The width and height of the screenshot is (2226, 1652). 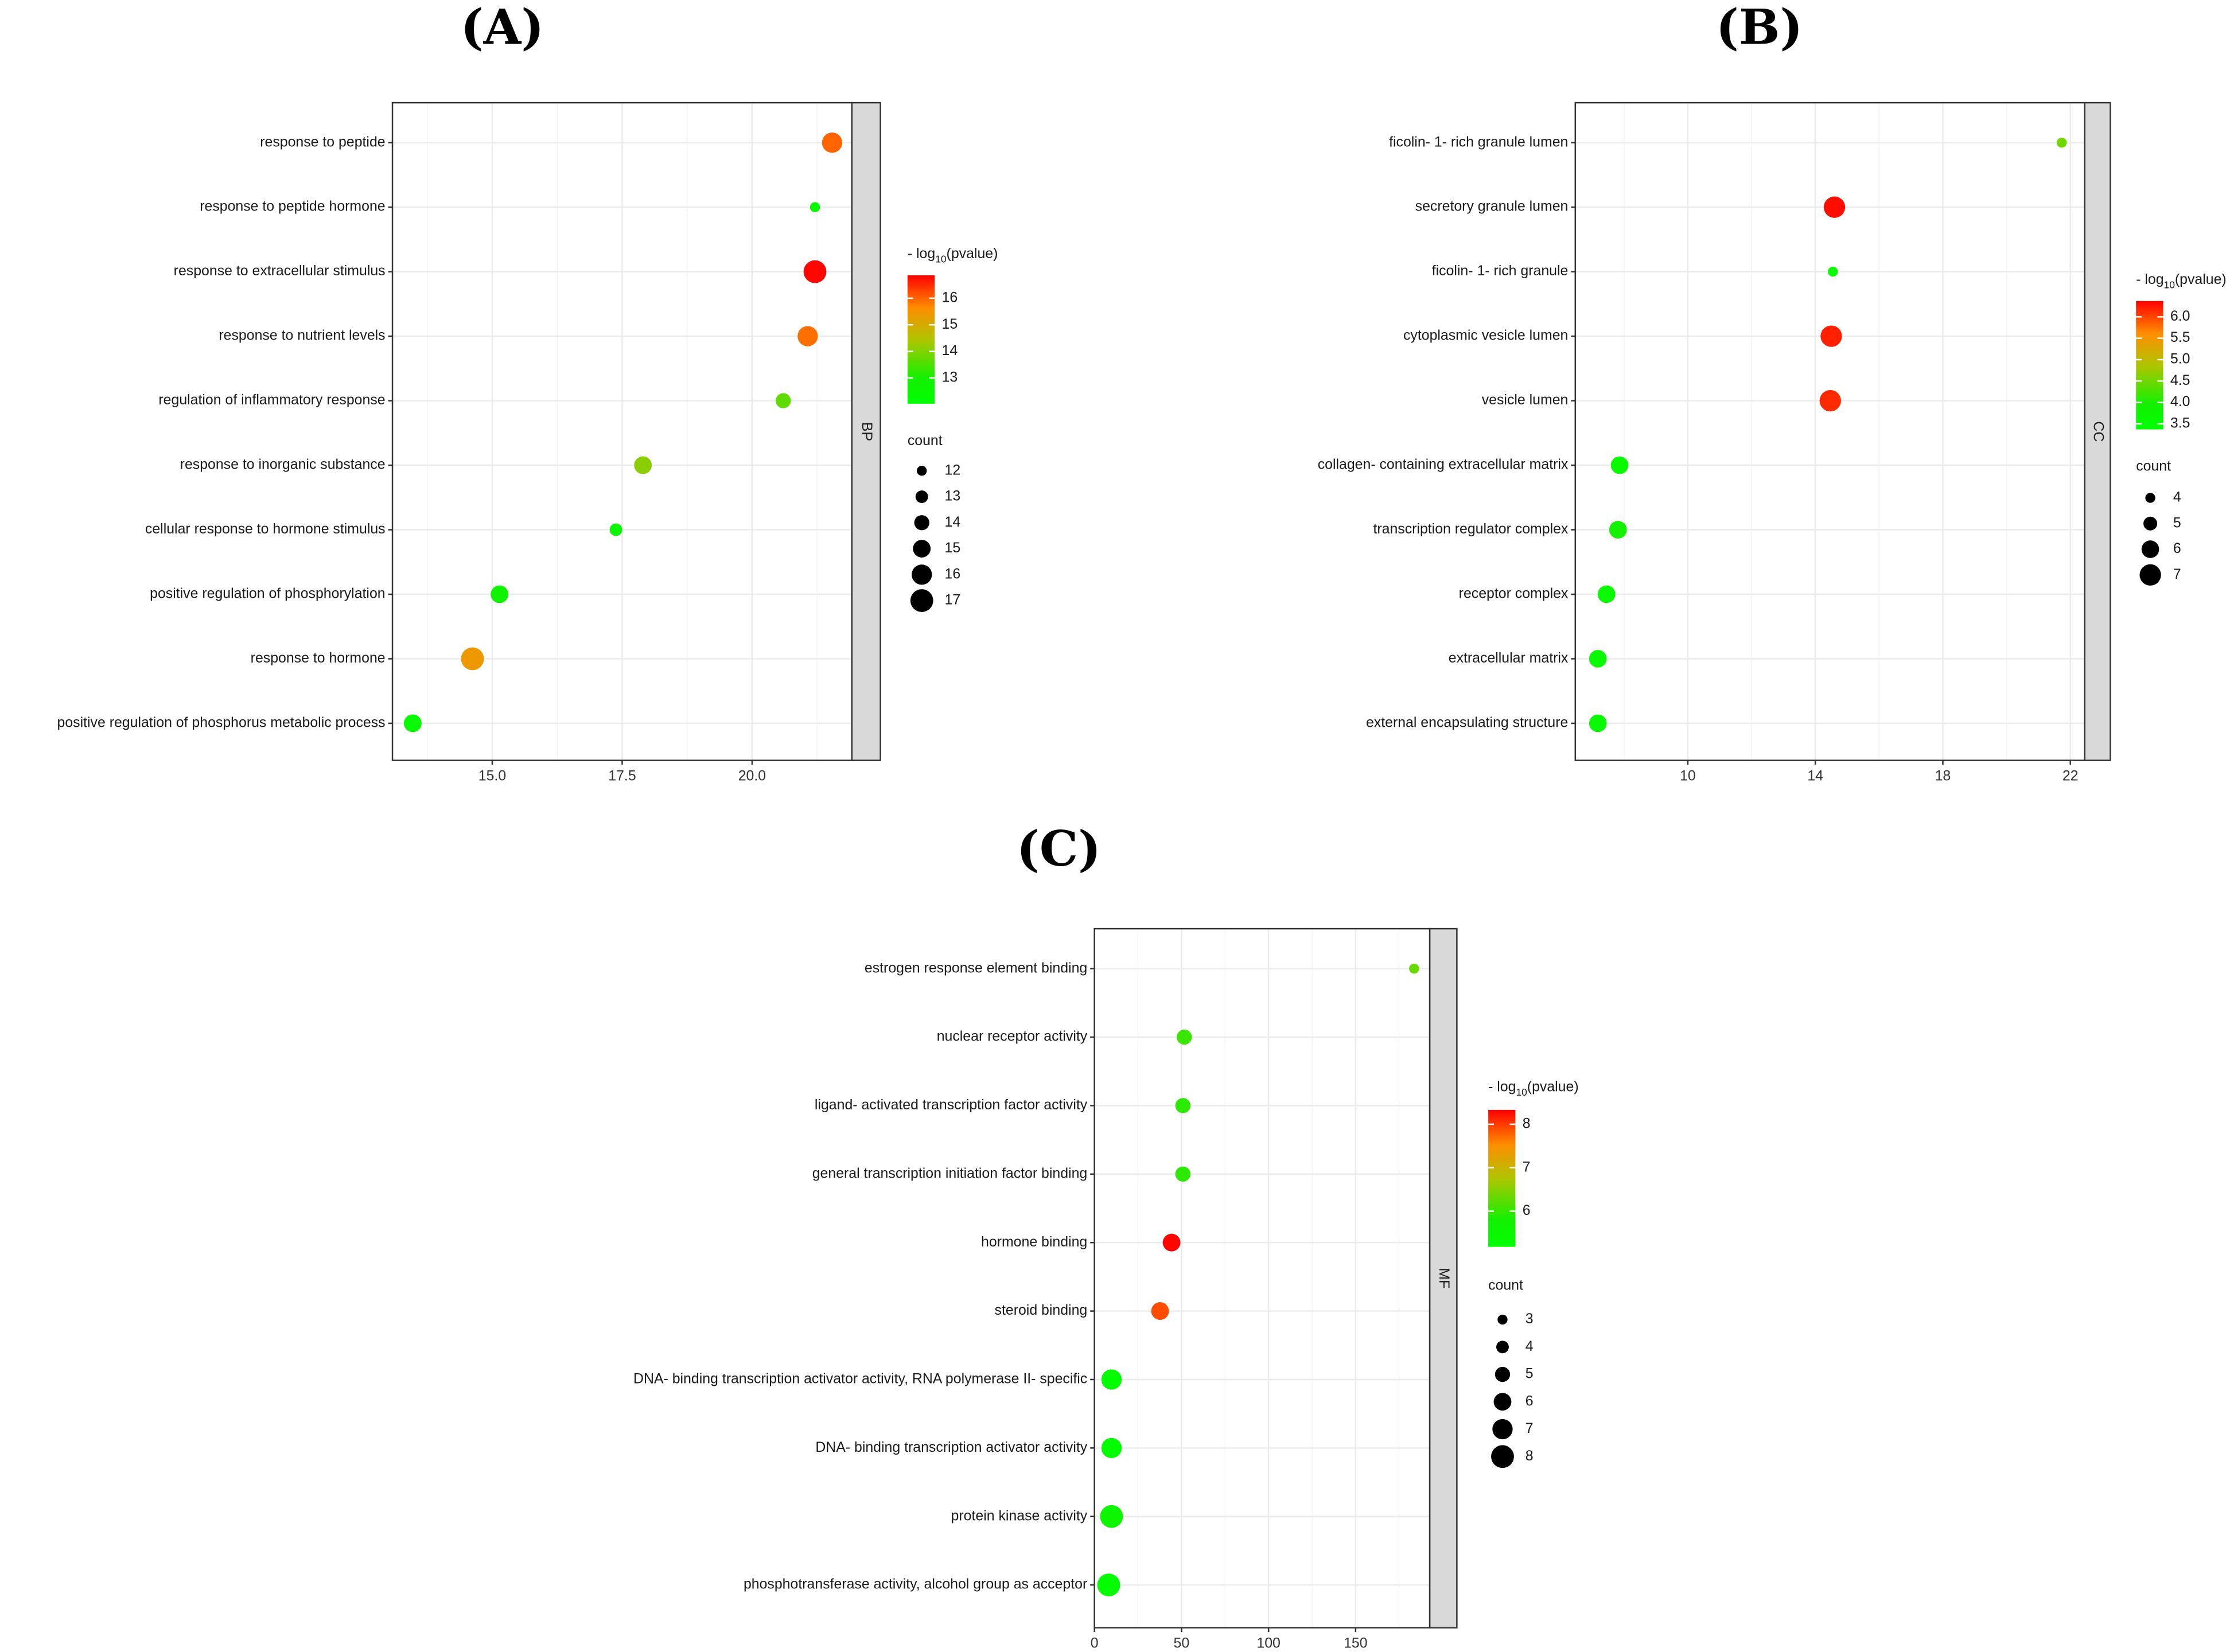 I want to click on y-tick-label: steroid binding, so click(x=1041, y=1310).